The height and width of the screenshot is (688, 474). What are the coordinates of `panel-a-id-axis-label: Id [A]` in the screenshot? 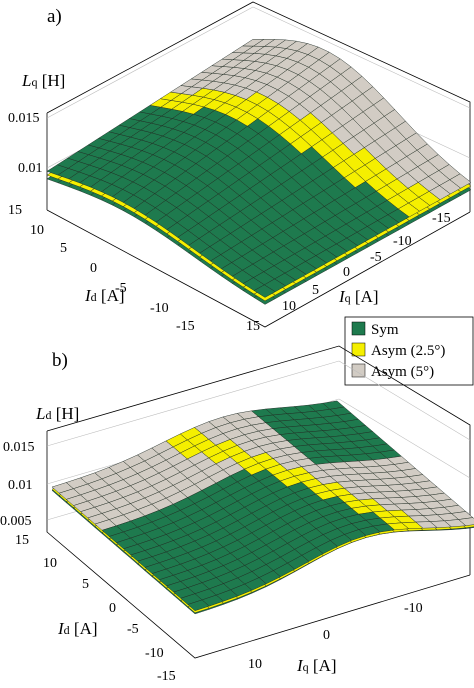 It's located at (104, 295).